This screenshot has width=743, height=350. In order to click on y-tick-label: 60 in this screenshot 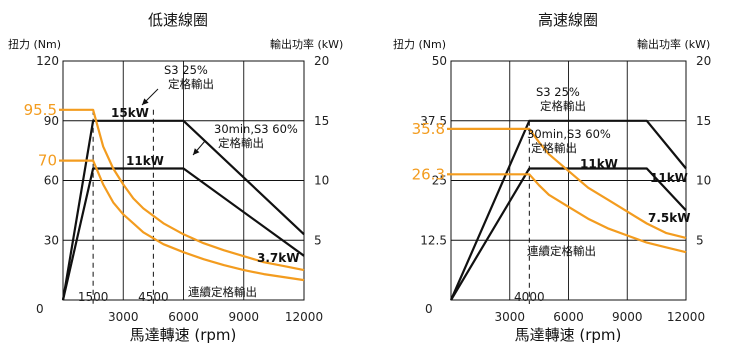, I will do `click(51, 181)`.